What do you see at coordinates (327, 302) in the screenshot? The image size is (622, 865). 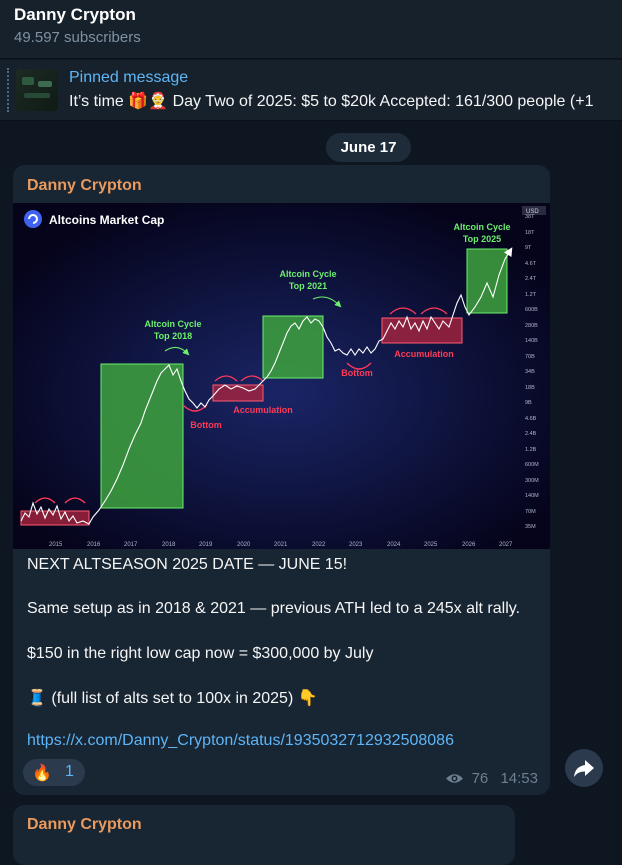 I see `arrow-2021` at bounding box center [327, 302].